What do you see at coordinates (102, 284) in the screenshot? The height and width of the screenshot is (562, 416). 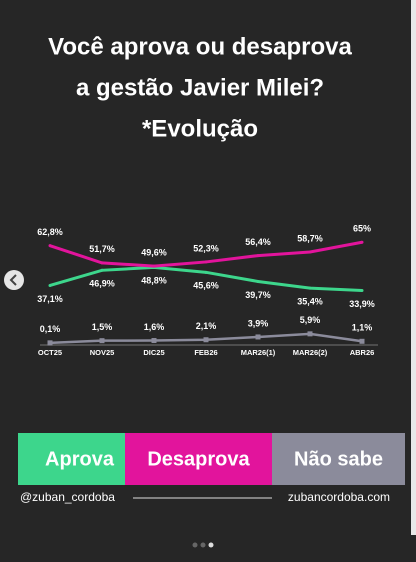 I see `data-label: 46,9%` at bounding box center [102, 284].